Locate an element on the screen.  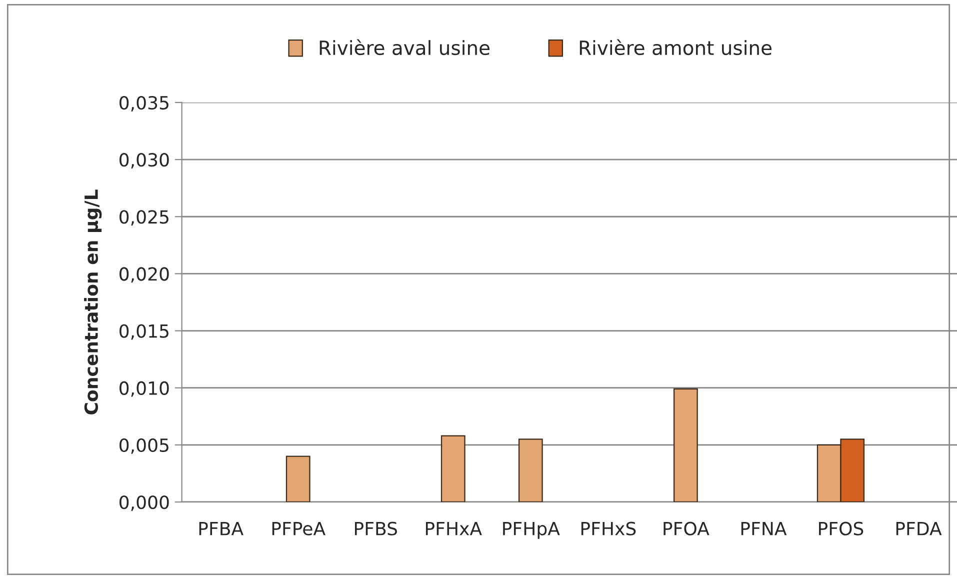
y-tick-label: 0,005 is located at coordinates (144, 446).